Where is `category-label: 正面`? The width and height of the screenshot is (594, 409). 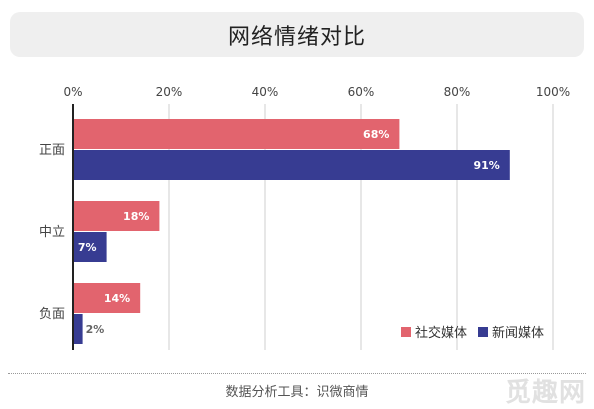
category-label: 正面 is located at coordinates (52, 150).